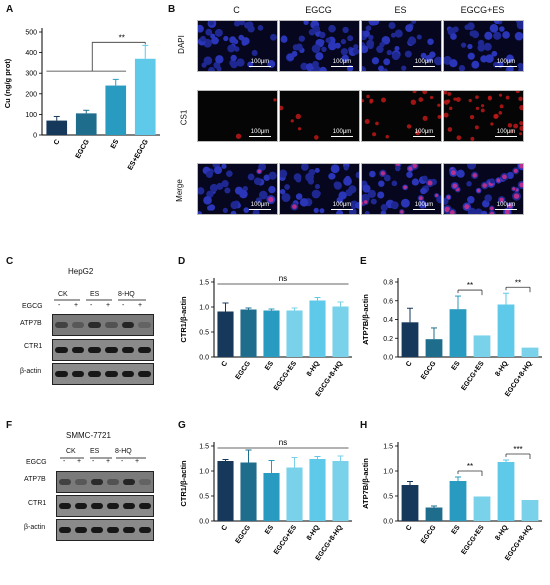 The image size is (550, 585). I want to click on sign-4: +, so click(108, 461).